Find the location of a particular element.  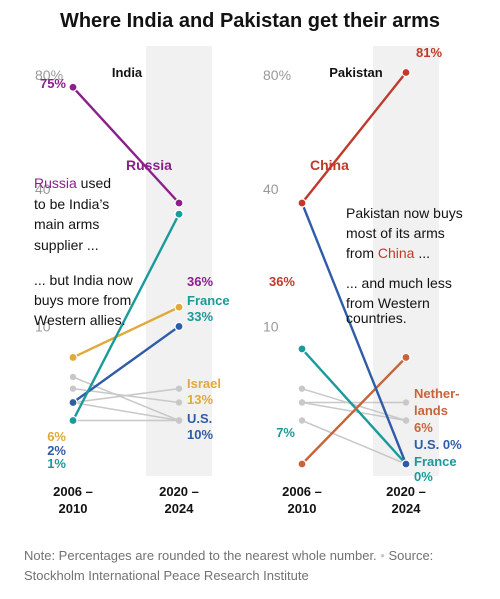

india-russia-start-label: 75% is located at coordinates (53, 83).